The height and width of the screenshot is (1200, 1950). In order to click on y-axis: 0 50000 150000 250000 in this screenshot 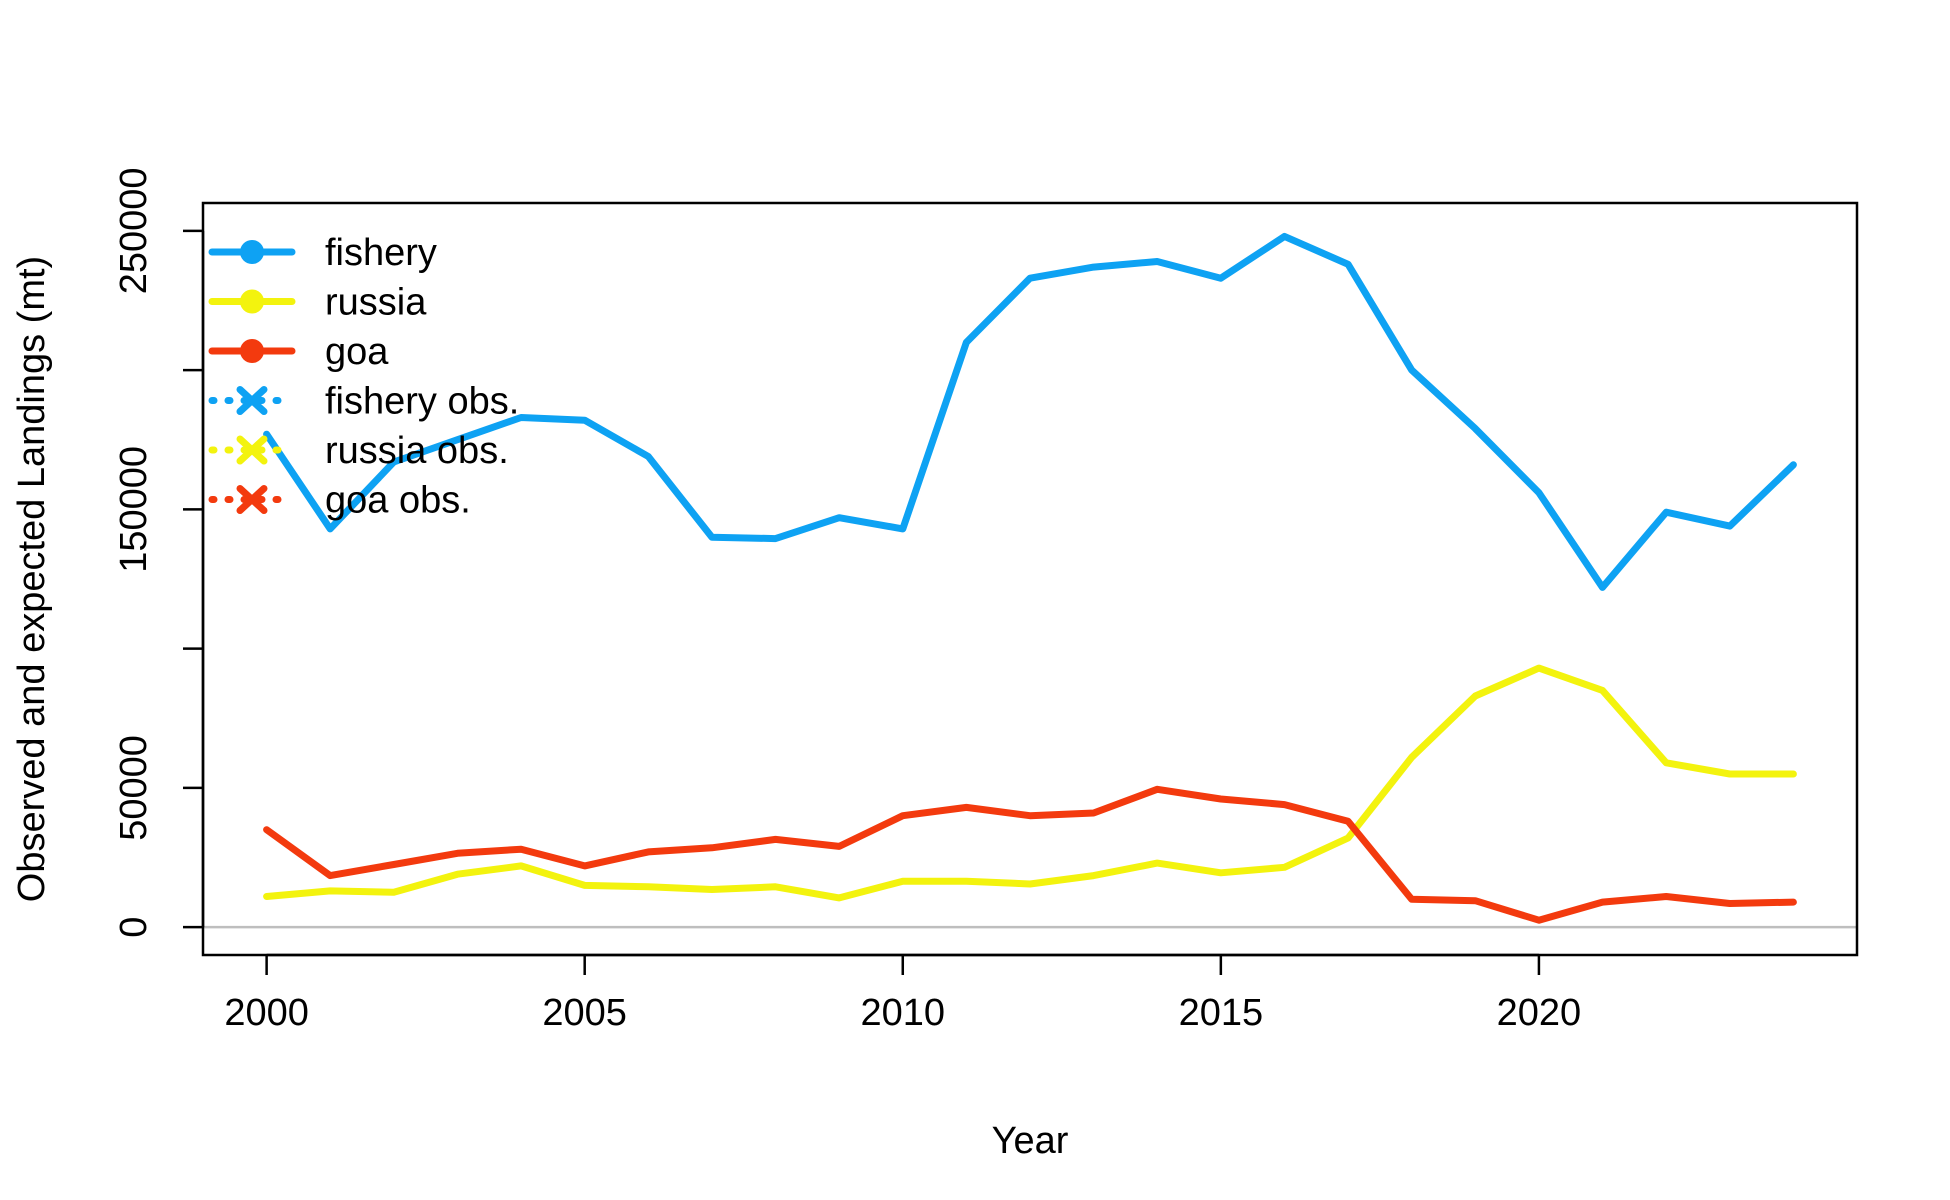, I will do `click(159, 552)`.